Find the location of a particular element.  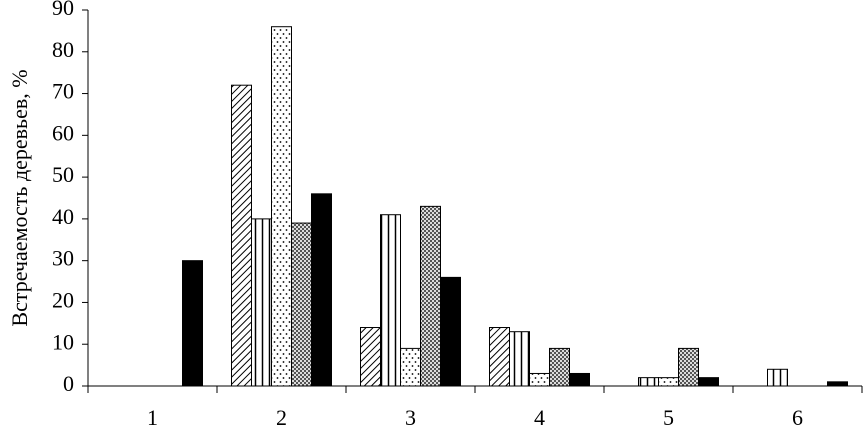

x-tick-label: 3 is located at coordinates (410, 417).